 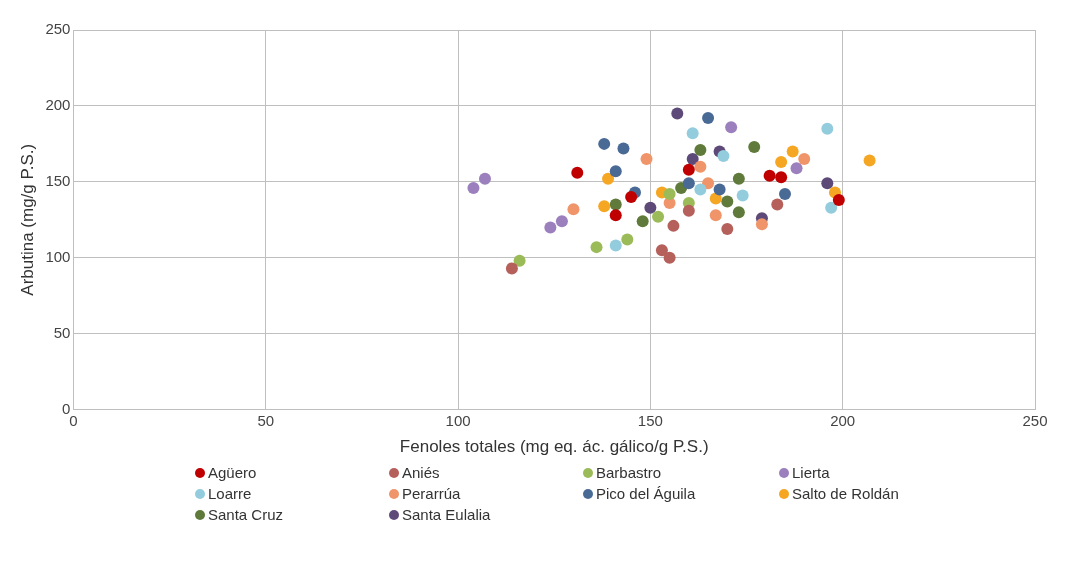 What do you see at coordinates (446, 514) in the screenshot?
I see `legend-label: Santa Eulalia` at bounding box center [446, 514].